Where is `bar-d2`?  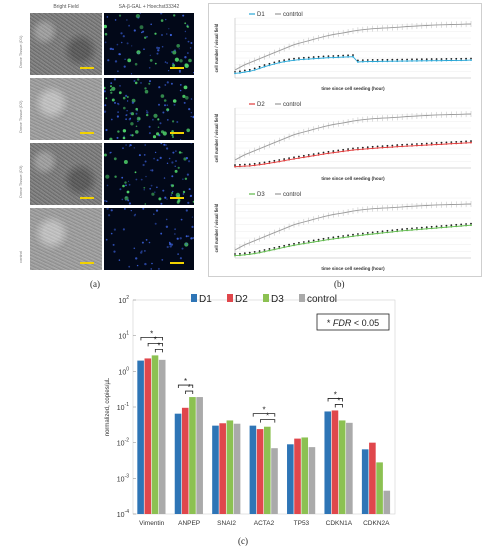 bar-d2 is located at coordinates (148, 436).